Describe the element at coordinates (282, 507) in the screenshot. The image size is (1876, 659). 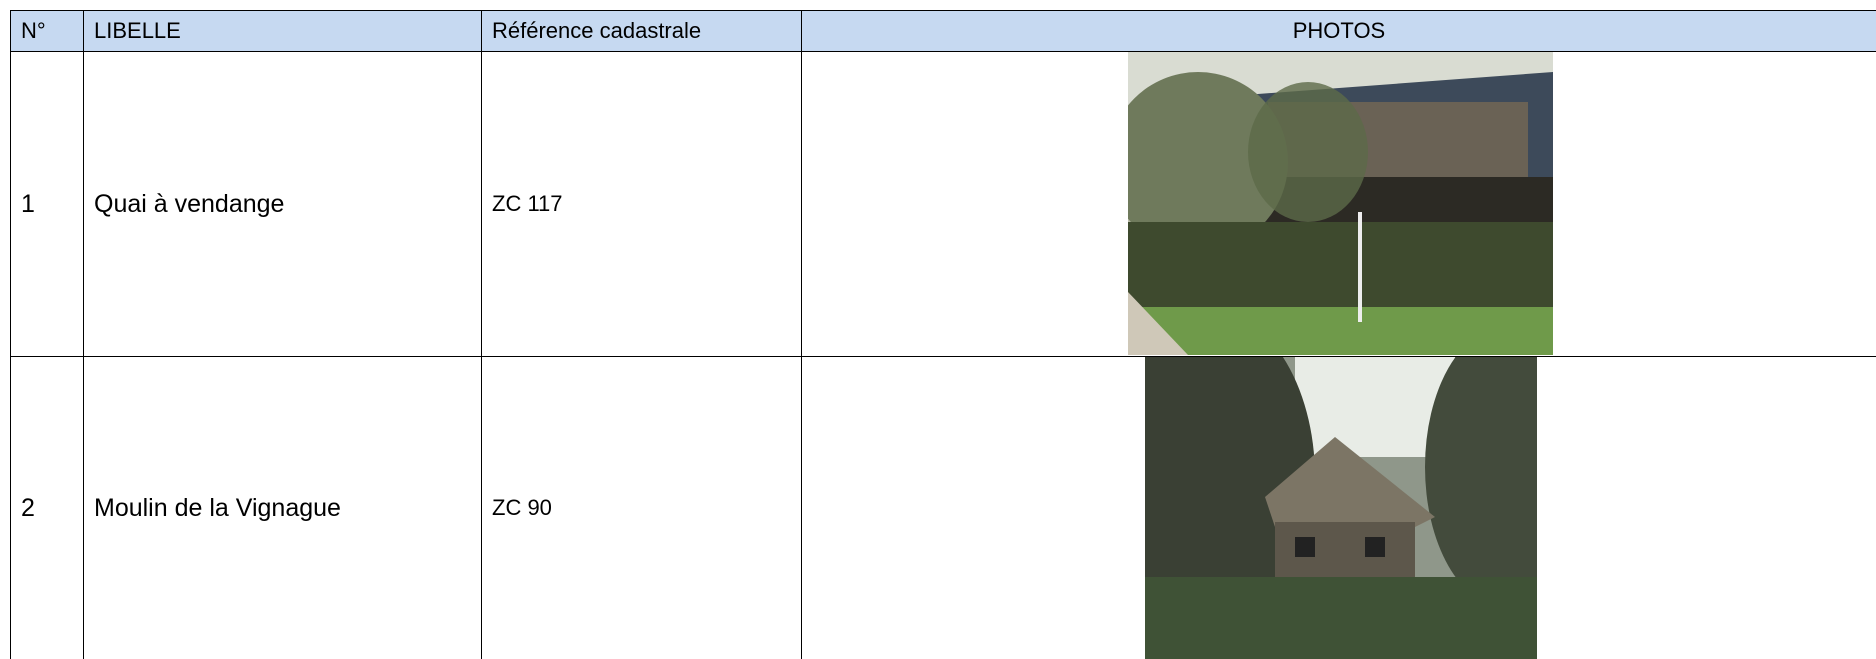
I see `row-label: Moulin de la Vignague` at that location.